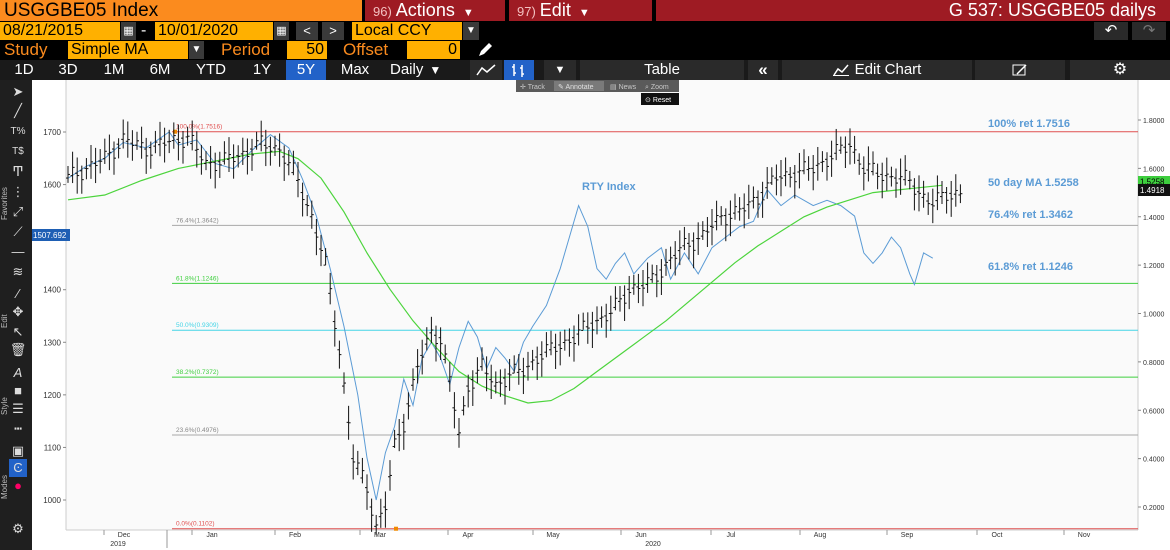  I want to click on tab-3d: 3D, so click(68, 69).